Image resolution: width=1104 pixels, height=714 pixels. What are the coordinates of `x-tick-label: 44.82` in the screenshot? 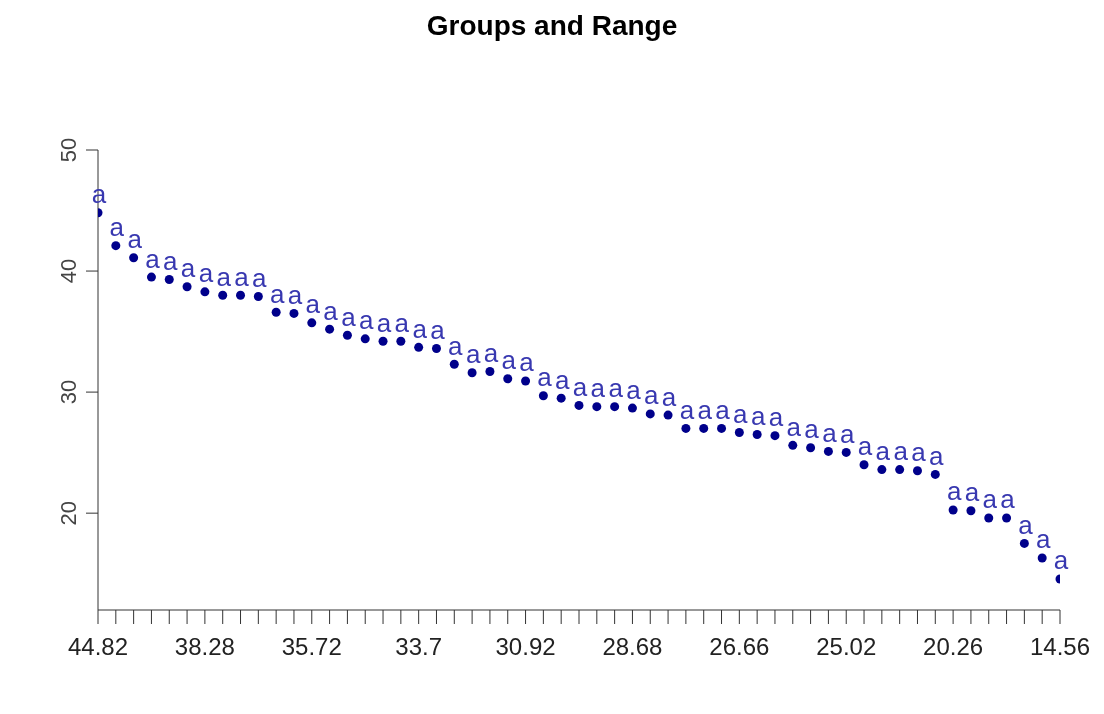 It's located at (98, 647).